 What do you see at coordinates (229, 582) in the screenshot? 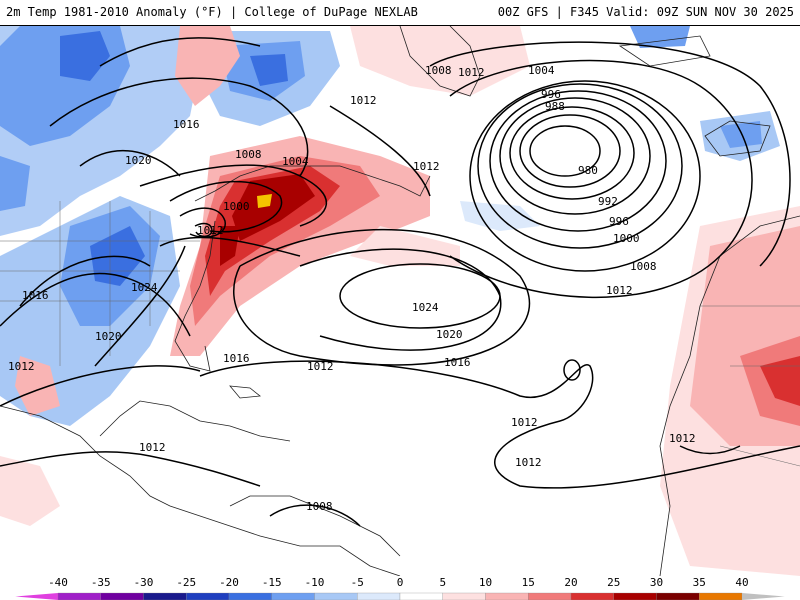
I see `colorbar-tick-label: -20` at bounding box center [229, 582].